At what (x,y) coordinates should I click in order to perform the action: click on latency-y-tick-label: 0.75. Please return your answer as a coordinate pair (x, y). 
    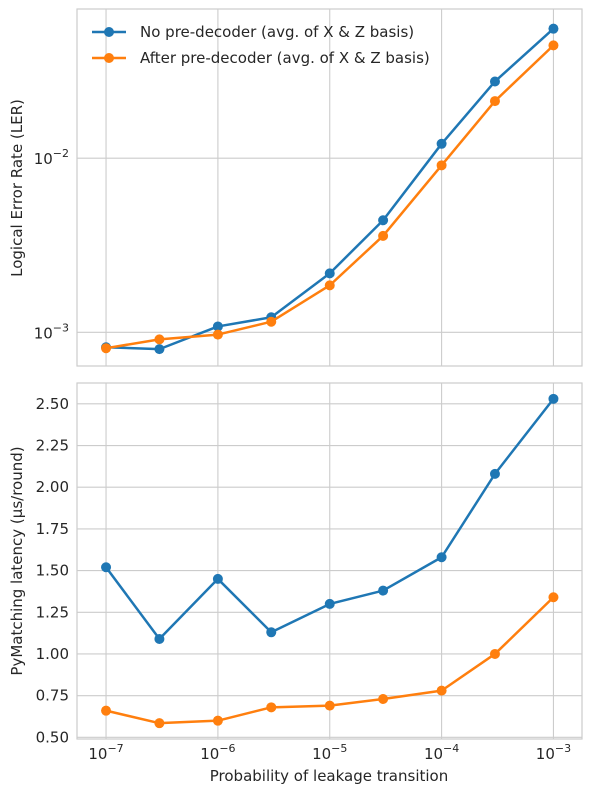
    Looking at the image, I should click on (52, 696).